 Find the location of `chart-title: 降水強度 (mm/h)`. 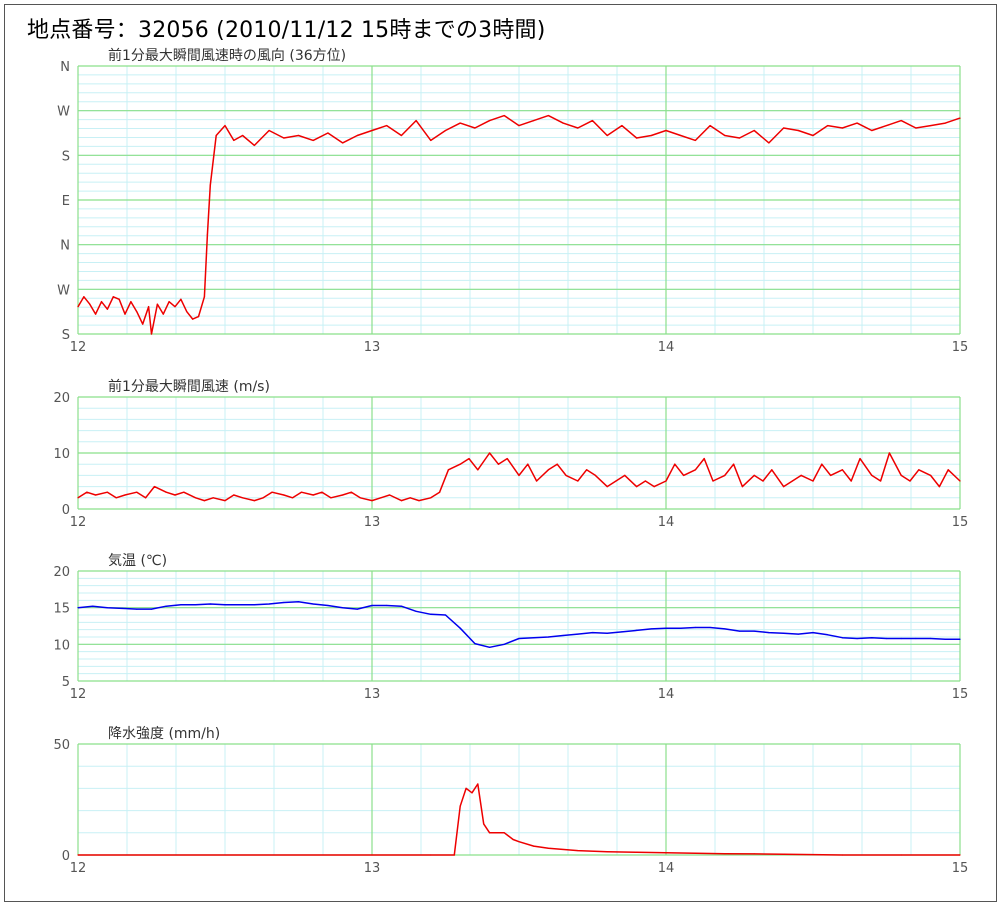

chart-title: 降水強度 (mm/h) is located at coordinates (164, 734).